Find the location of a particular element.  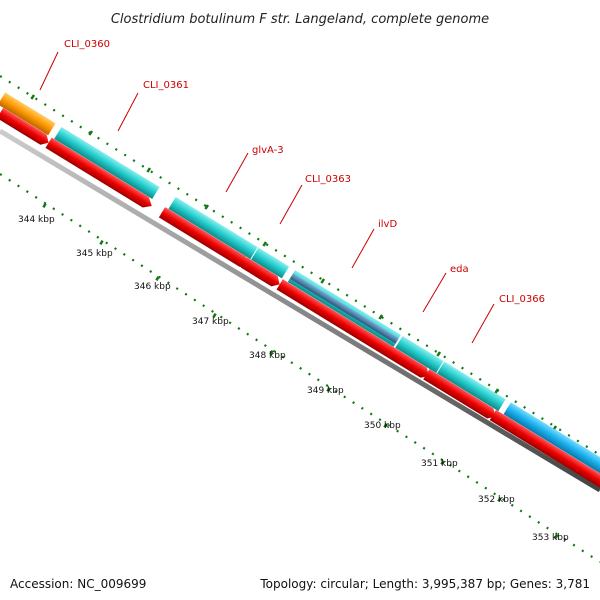

gene-label-cli-0360: CLI_0360 is located at coordinates (87, 44).